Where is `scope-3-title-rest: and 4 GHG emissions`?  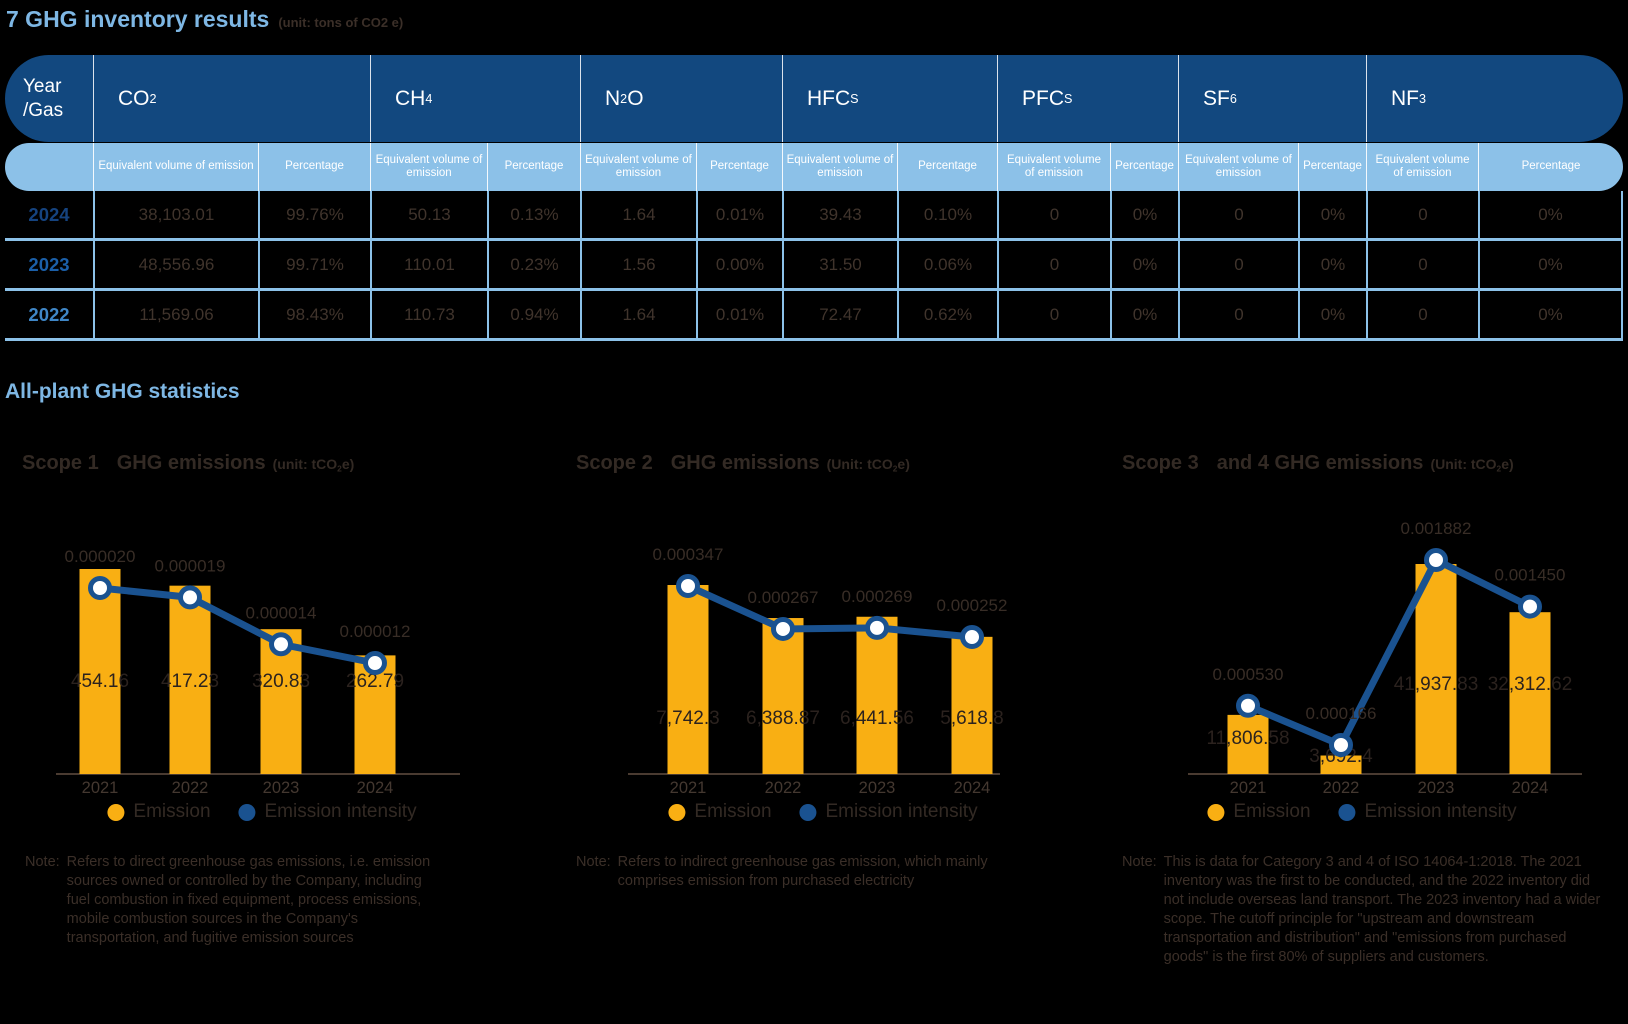 scope-3-title-rest: and 4 GHG emissions is located at coordinates (1320, 463).